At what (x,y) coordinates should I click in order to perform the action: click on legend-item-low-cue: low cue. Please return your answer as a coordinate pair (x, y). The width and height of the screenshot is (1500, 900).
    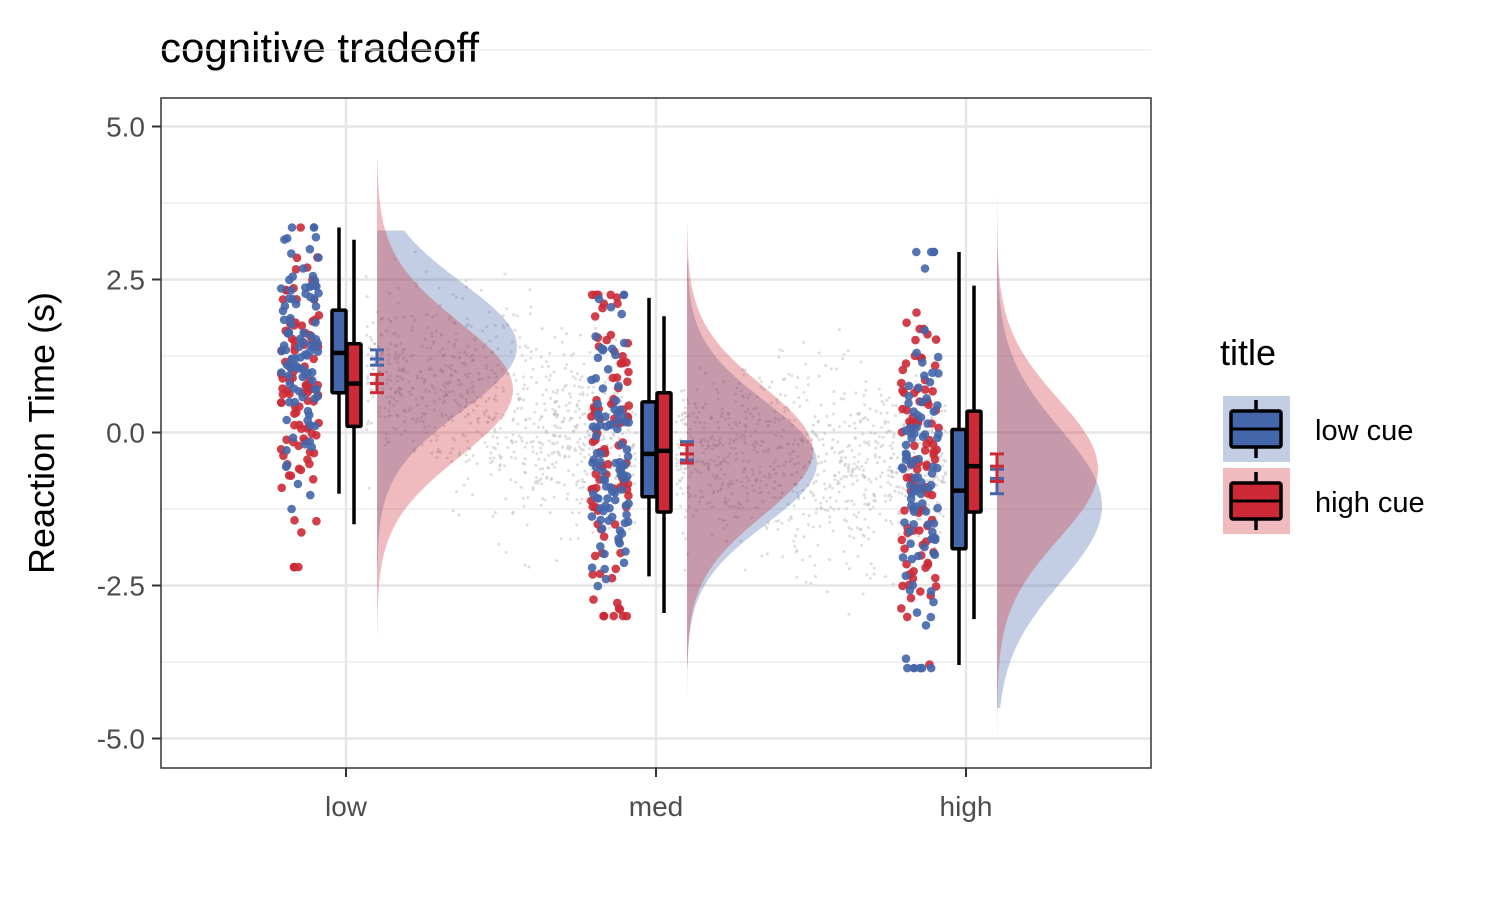
    Looking at the image, I should click on (1318, 429).